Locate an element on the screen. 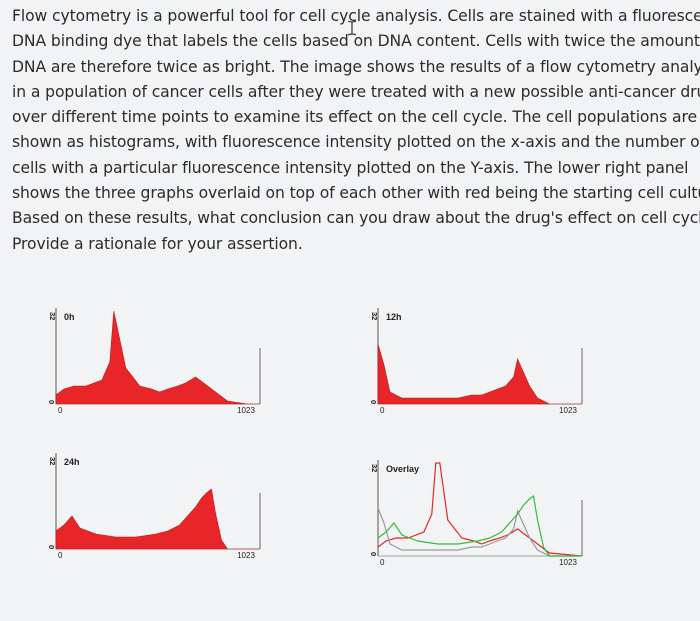 The image size is (700, 621). histogram-12h: 12h 32 0 0 1023 is located at coordinates (475, 357).